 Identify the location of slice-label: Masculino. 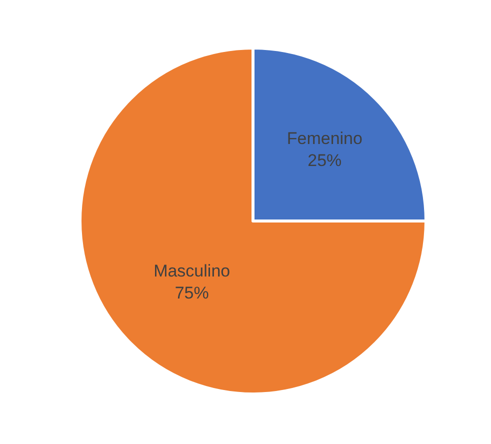
(192, 271).